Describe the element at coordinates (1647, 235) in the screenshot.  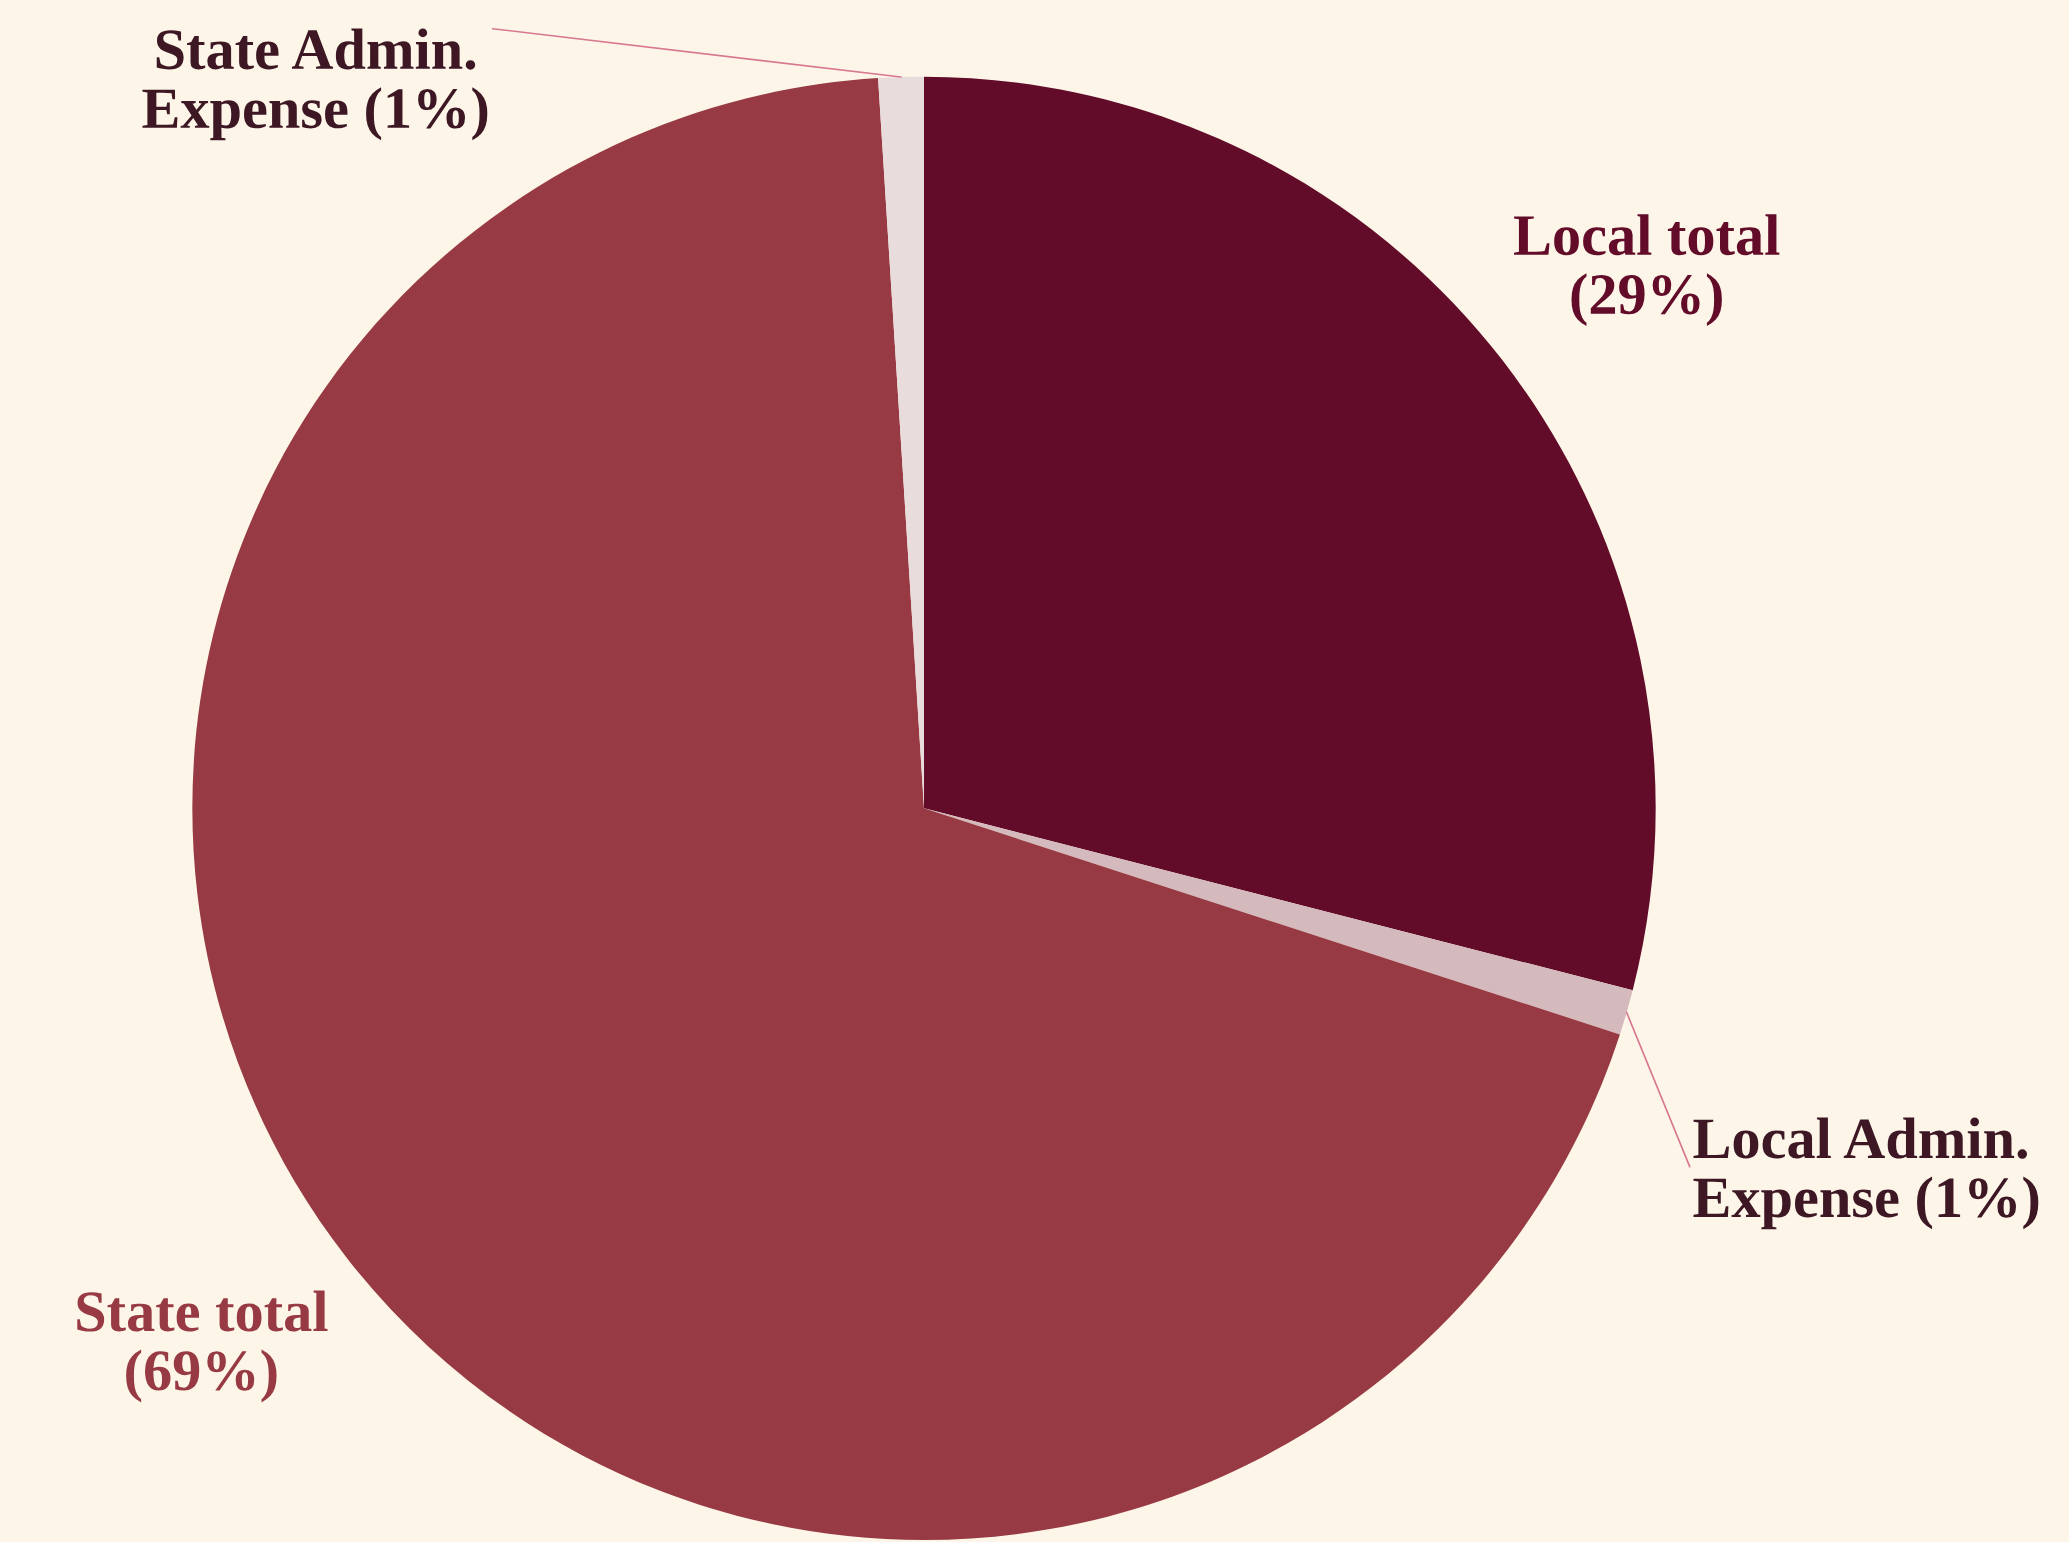
I see `slice-label: Local total` at that location.